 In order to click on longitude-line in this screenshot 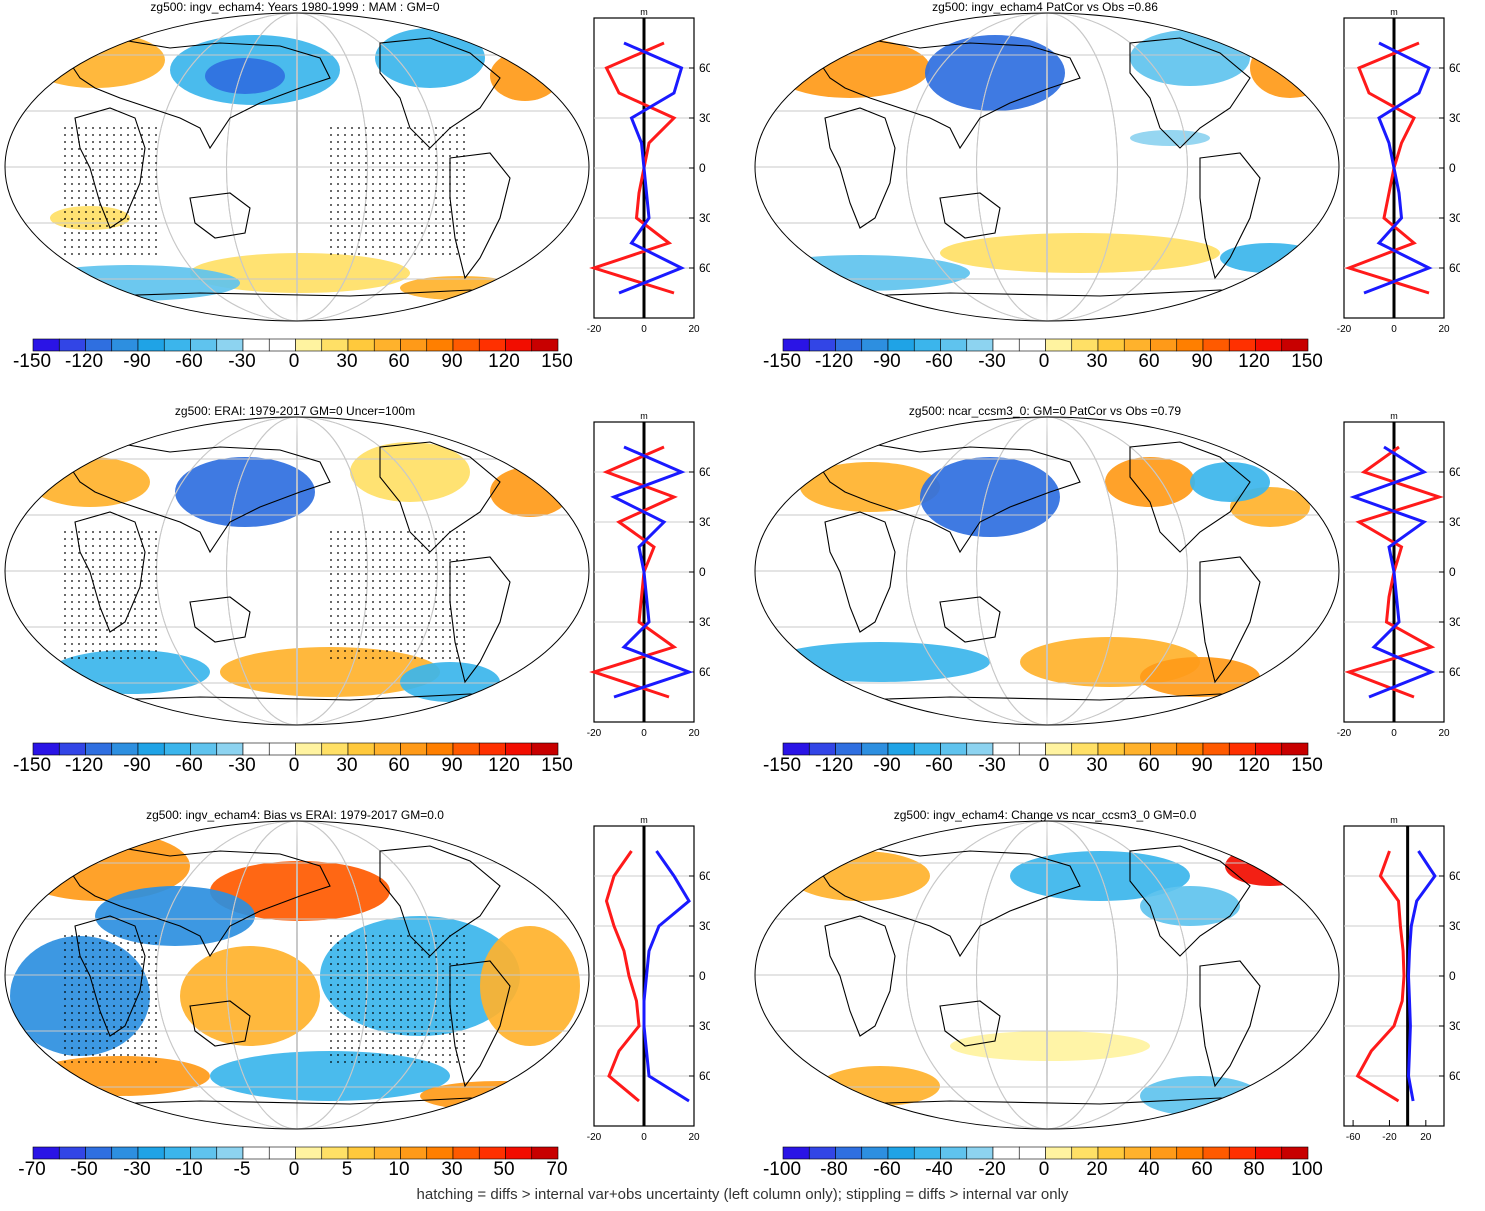, I will do `click(297, 975)`.